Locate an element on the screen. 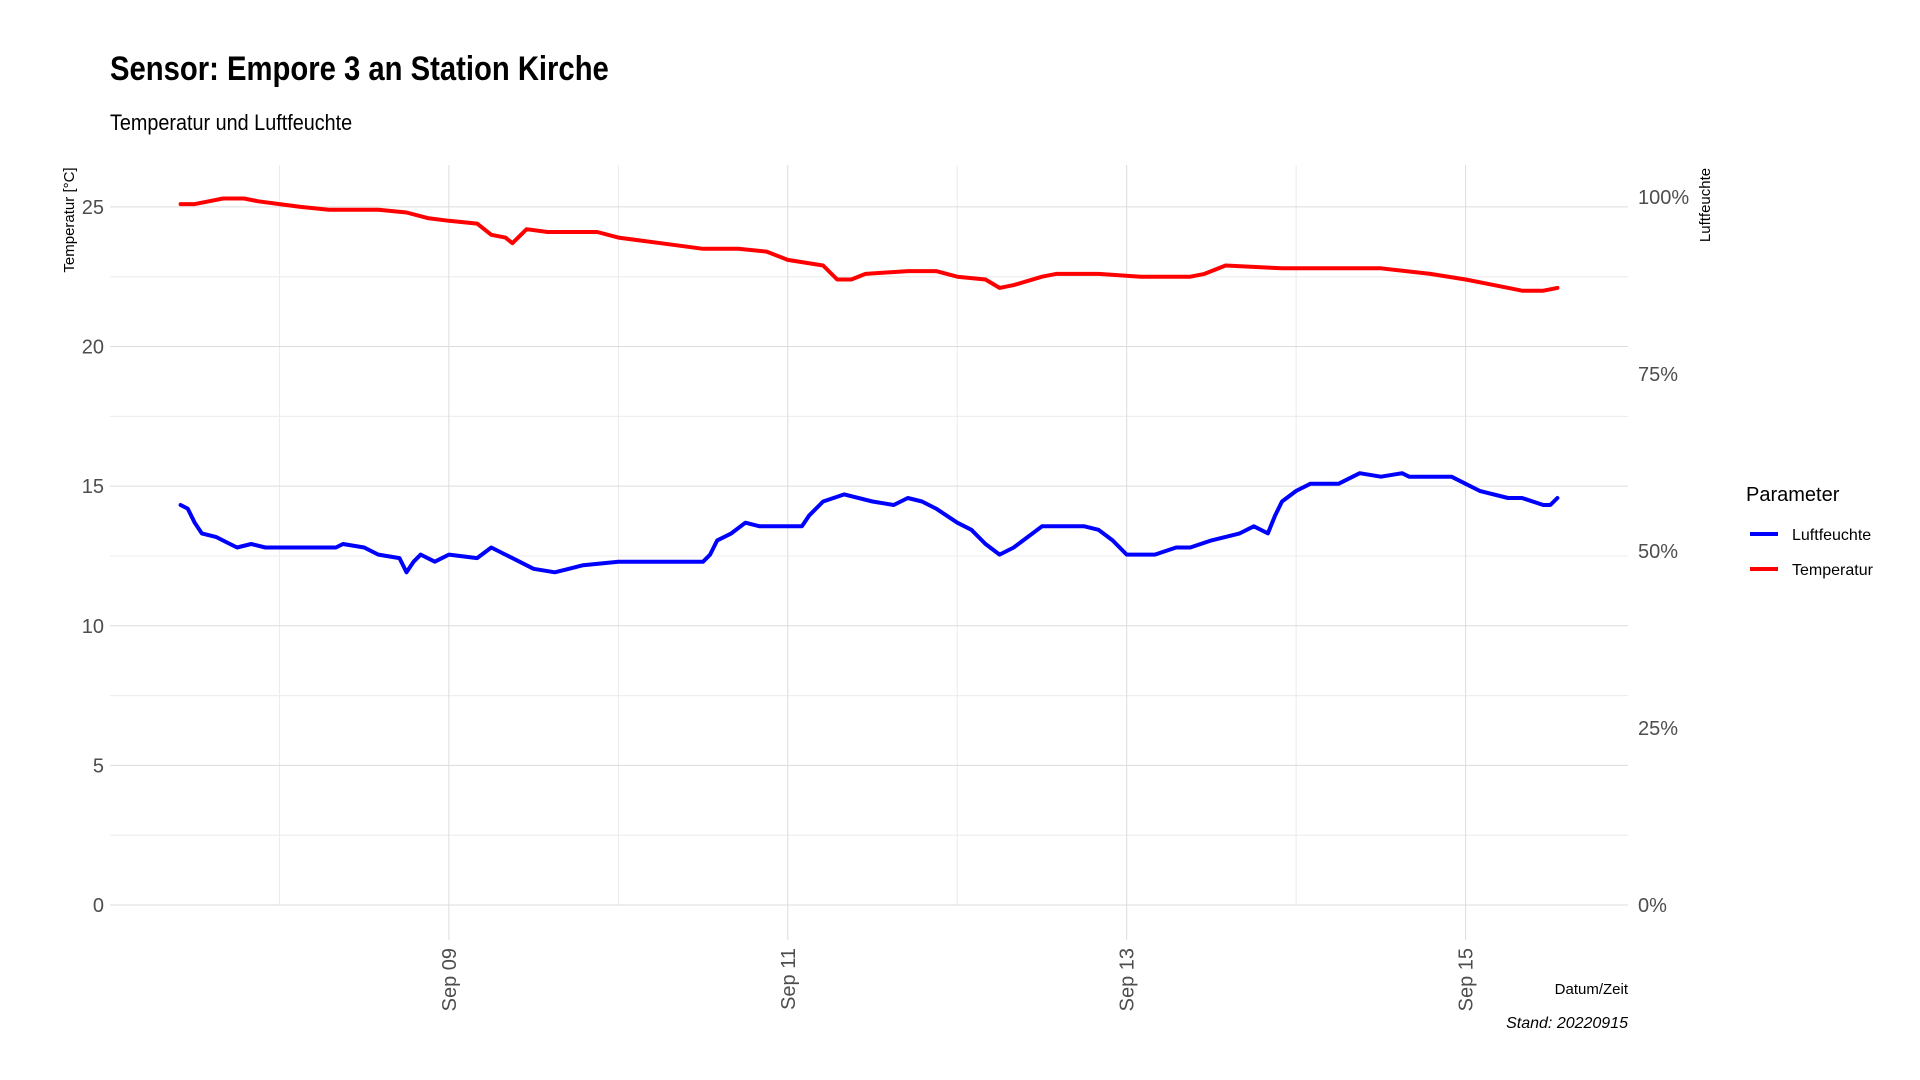  x-tick-label: Sep 13 is located at coordinates (1128, 979).